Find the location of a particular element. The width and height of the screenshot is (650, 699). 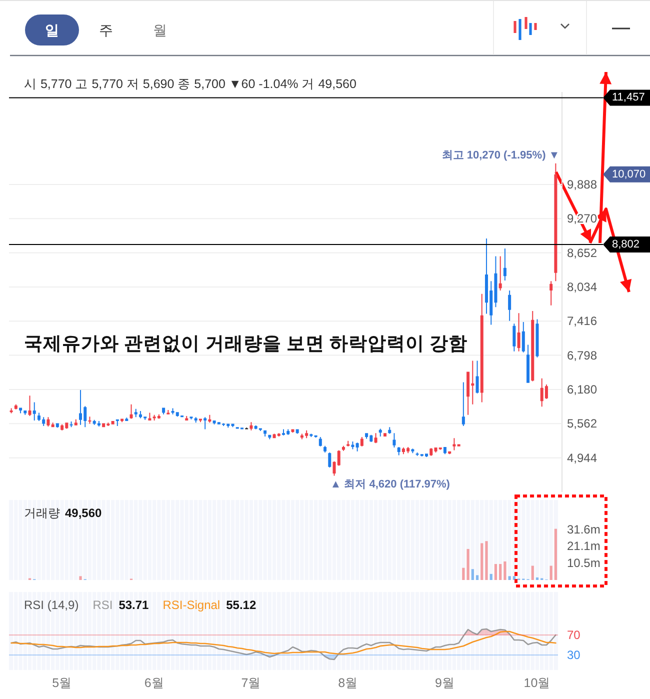

text: RSI is located at coordinates (102, 605).